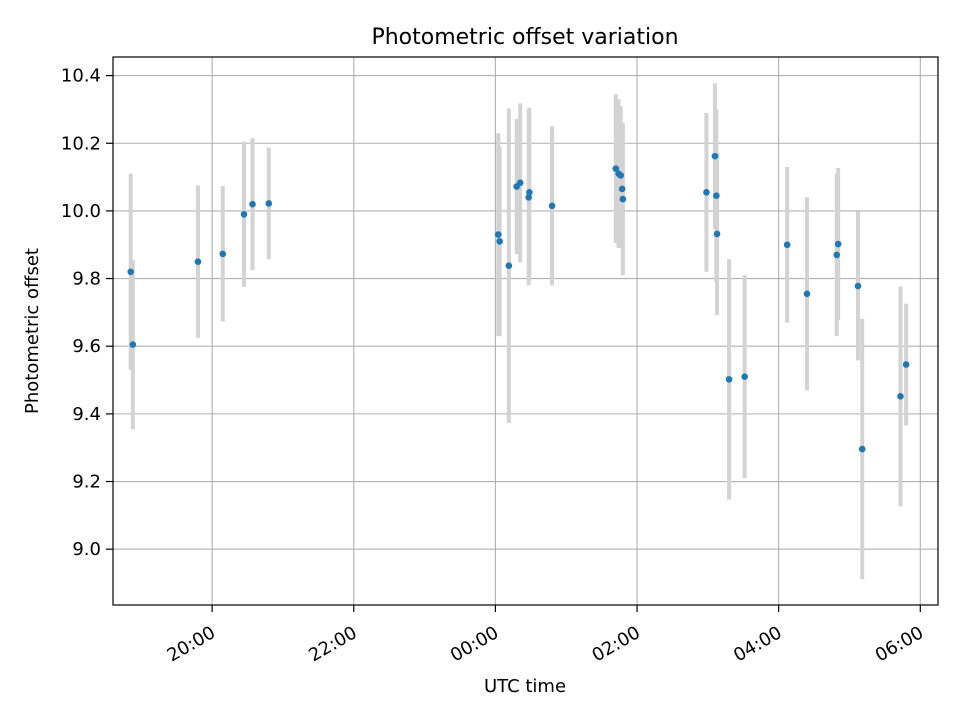 The height and width of the screenshot is (720, 960). What do you see at coordinates (86, 346) in the screenshot?
I see `y-tick-label-3: 9.6` at bounding box center [86, 346].